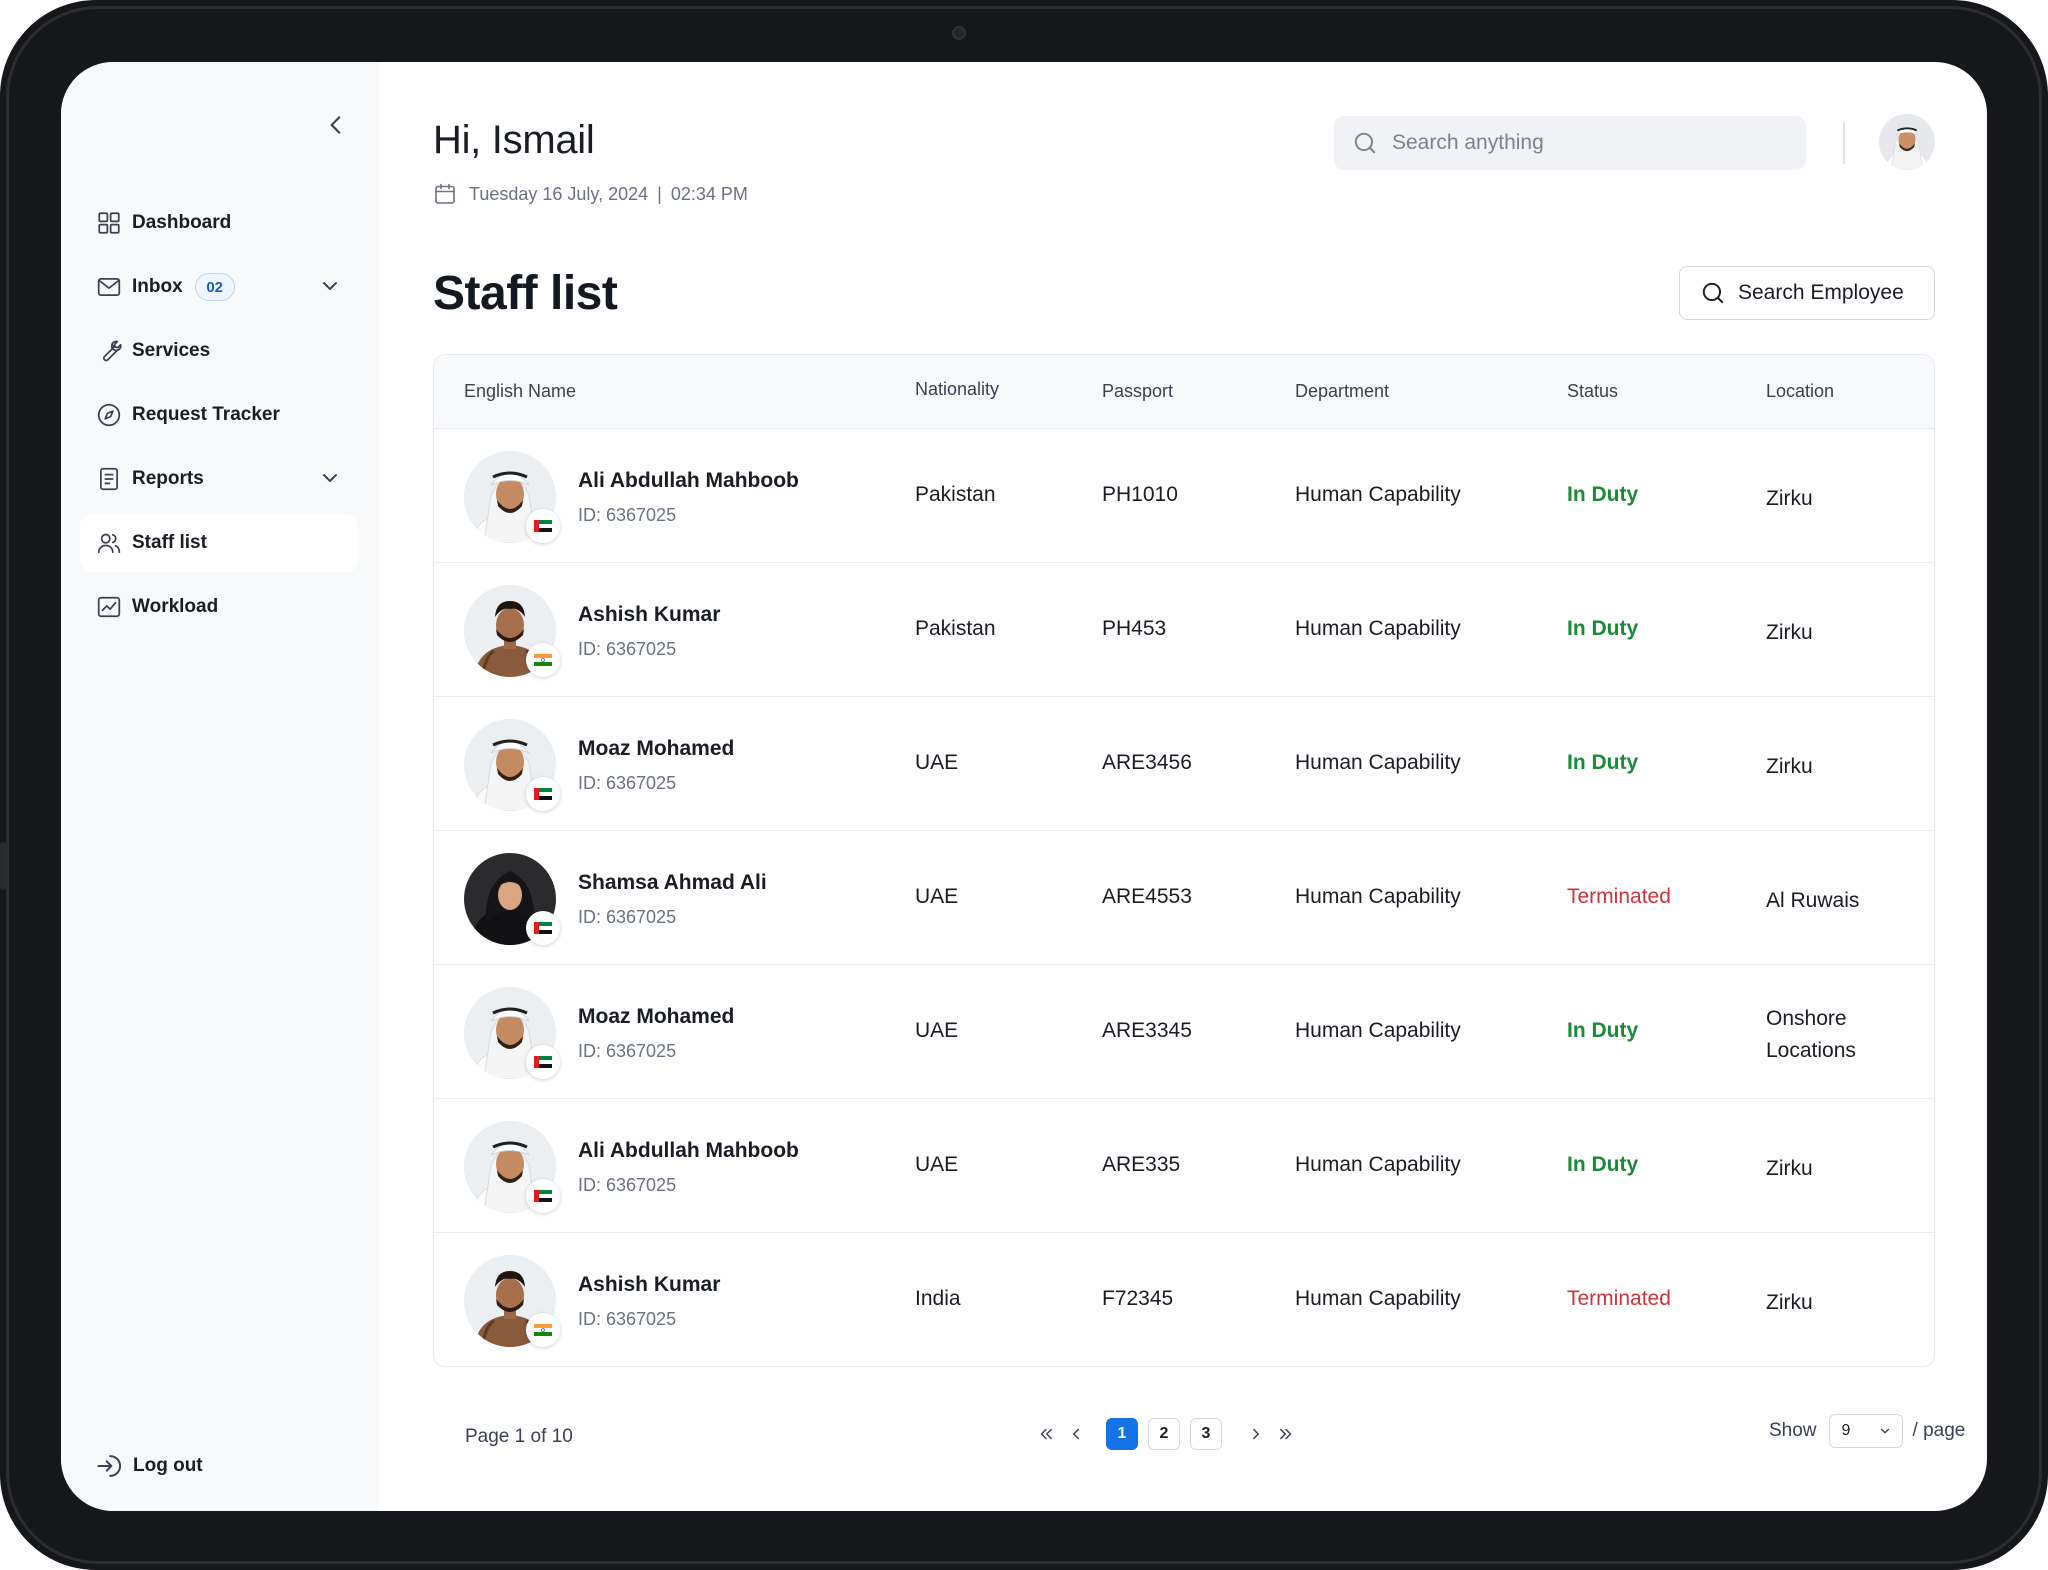 This screenshot has height=1570, width=2048. Describe the element at coordinates (1939, 1430) in the screenshot. I see `per-page-suffix: / page` at that location.